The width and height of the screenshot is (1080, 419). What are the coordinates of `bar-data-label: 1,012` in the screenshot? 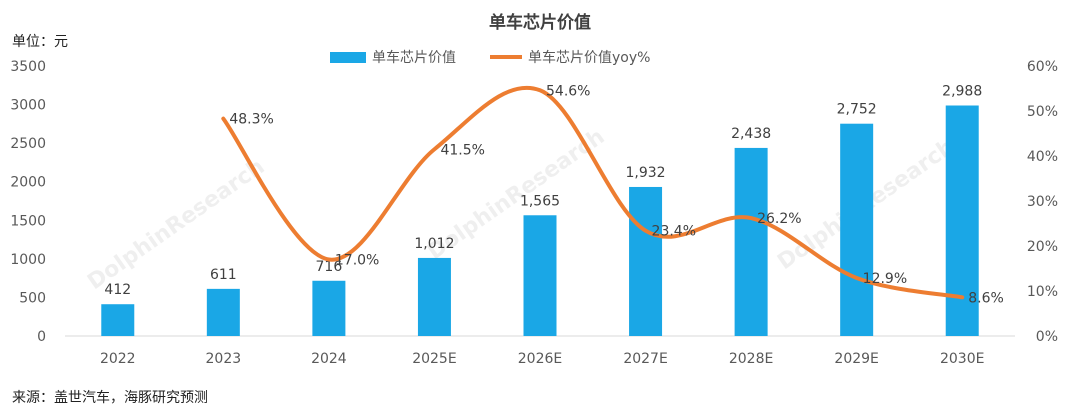 It's located at (434, 244).